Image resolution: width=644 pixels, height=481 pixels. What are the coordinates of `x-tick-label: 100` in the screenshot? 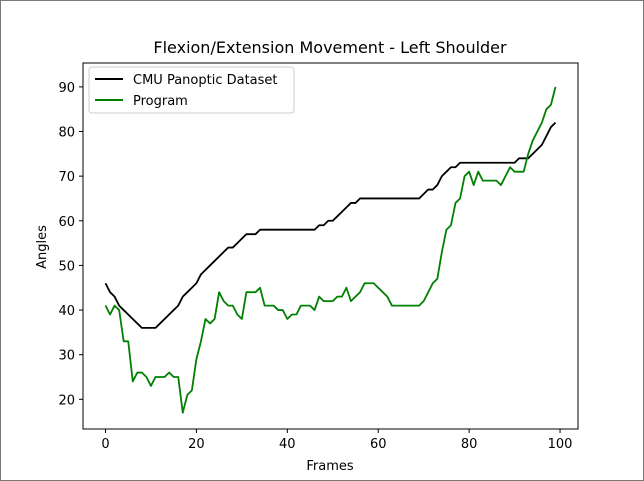 It's located at (560, 444).